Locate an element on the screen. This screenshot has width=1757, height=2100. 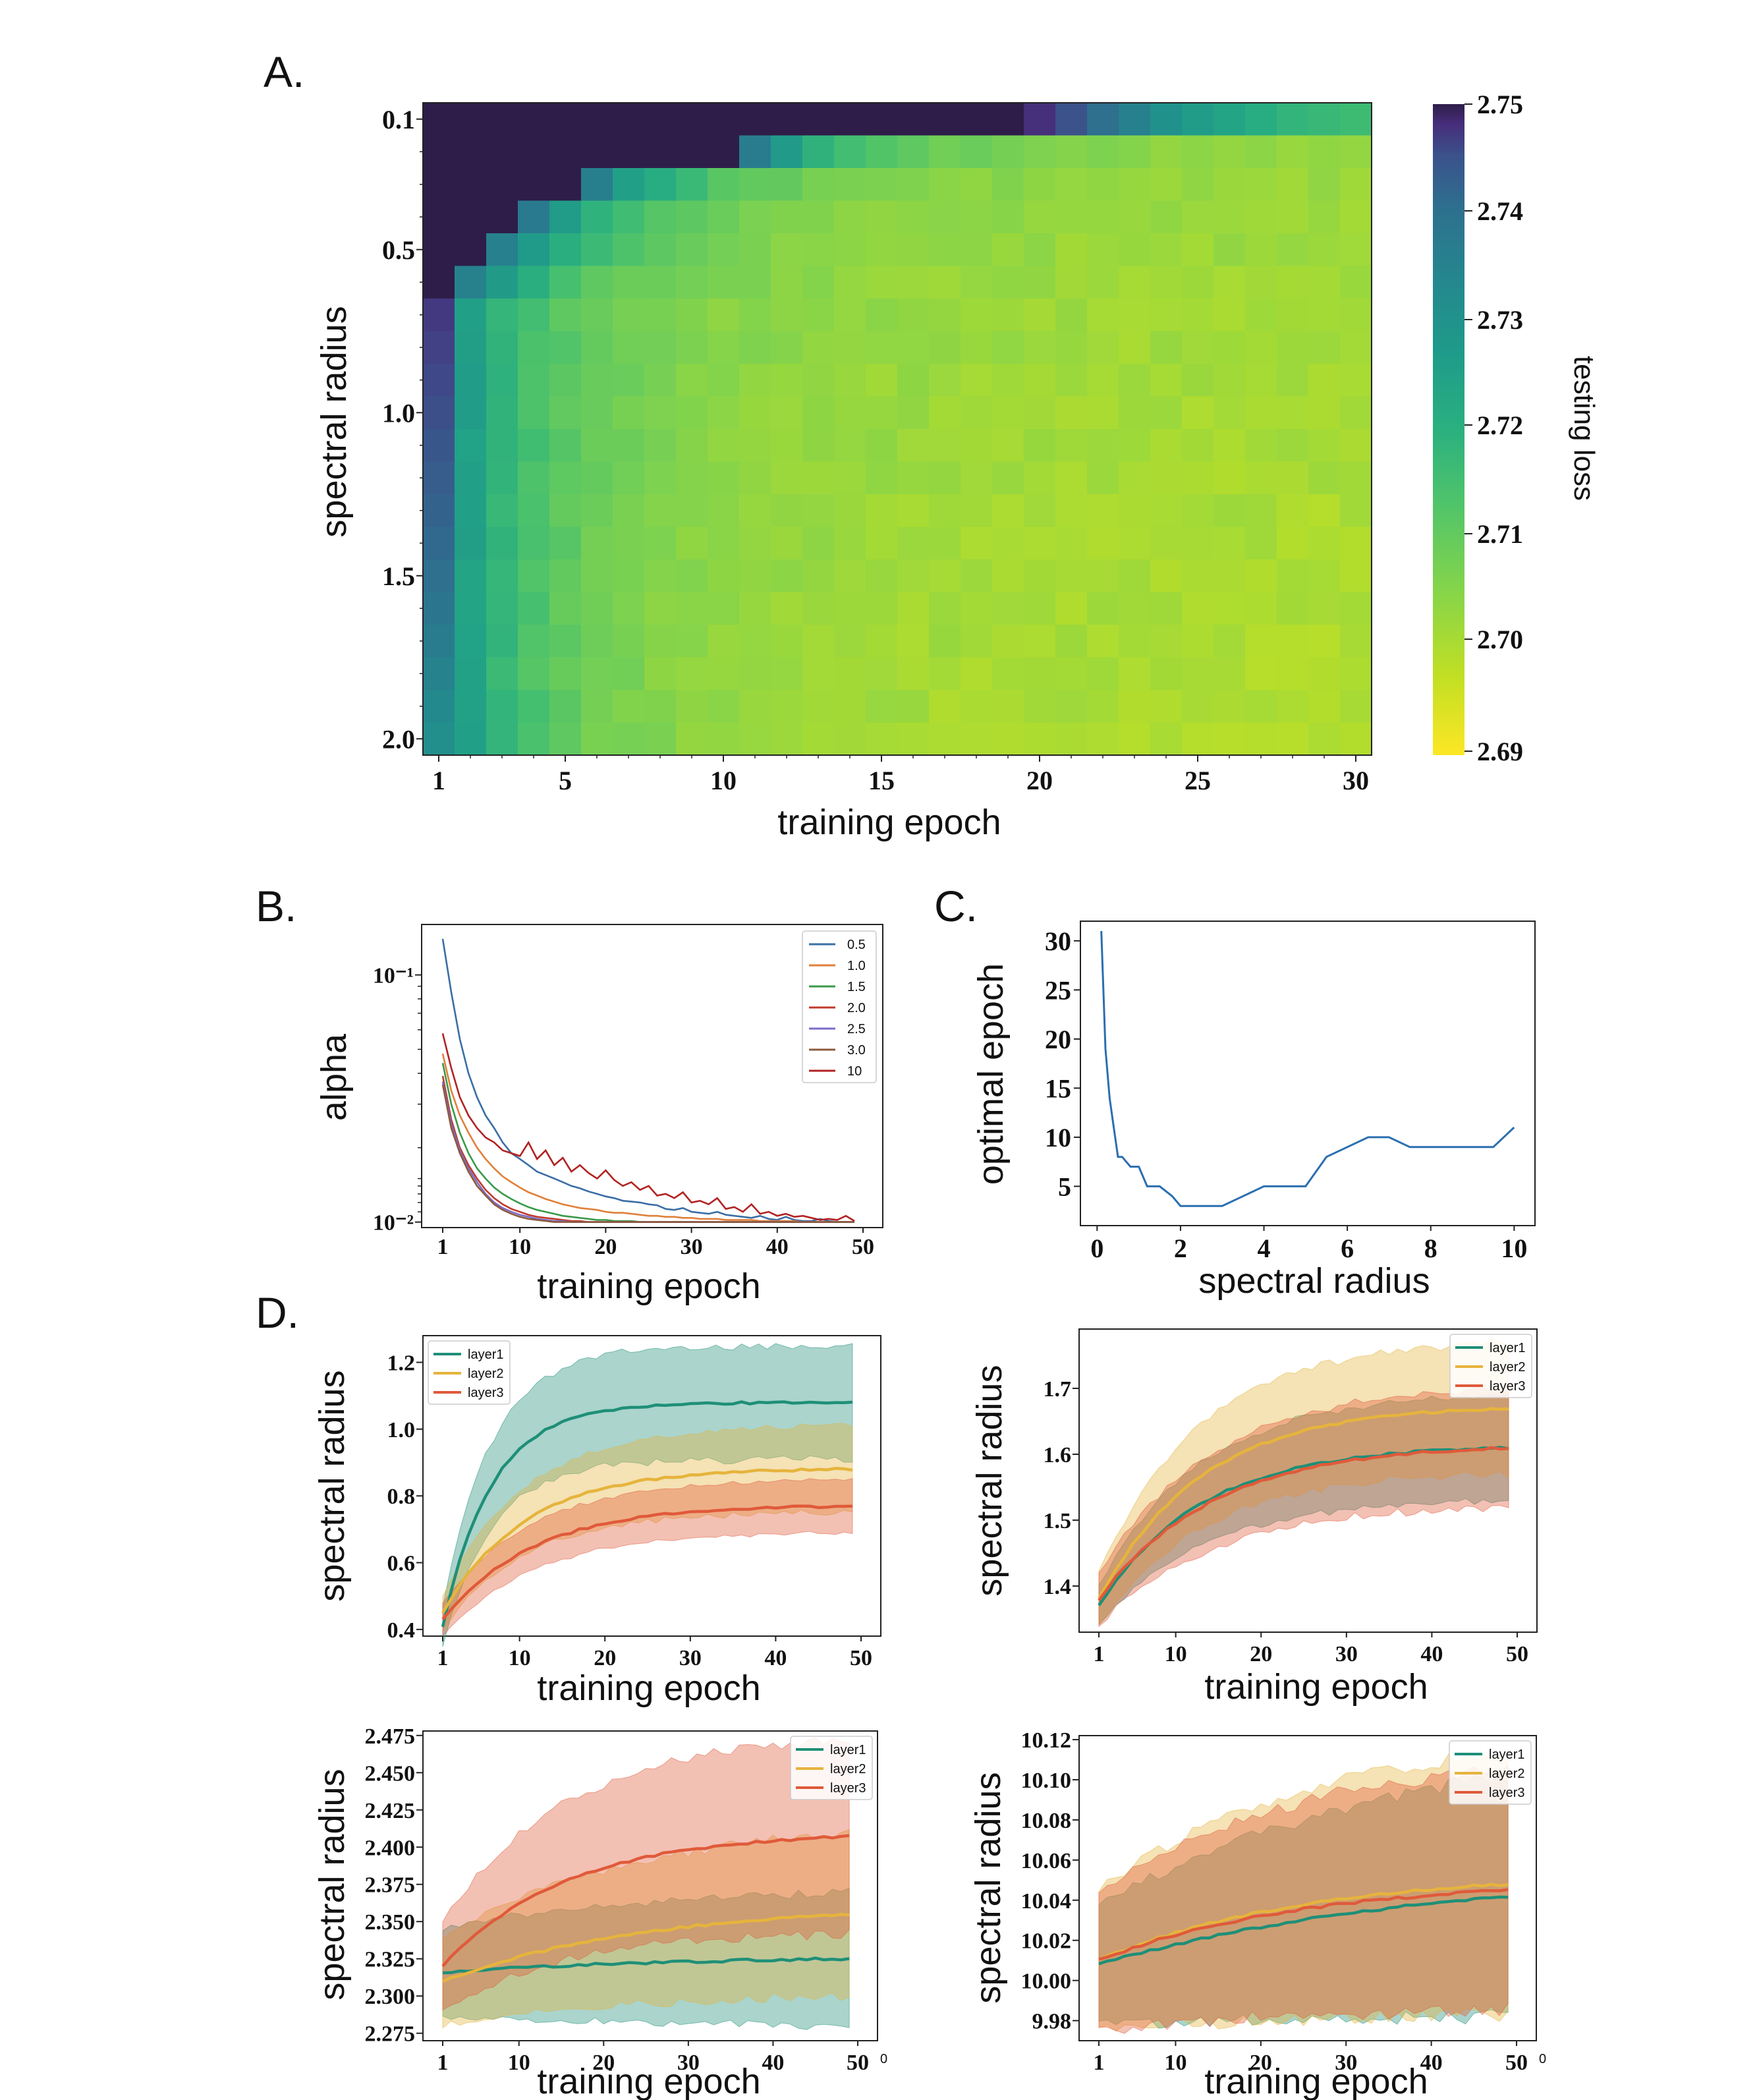
layer-radius-y-tick-label: 1.6 is located at coordinates (1058, 1455).